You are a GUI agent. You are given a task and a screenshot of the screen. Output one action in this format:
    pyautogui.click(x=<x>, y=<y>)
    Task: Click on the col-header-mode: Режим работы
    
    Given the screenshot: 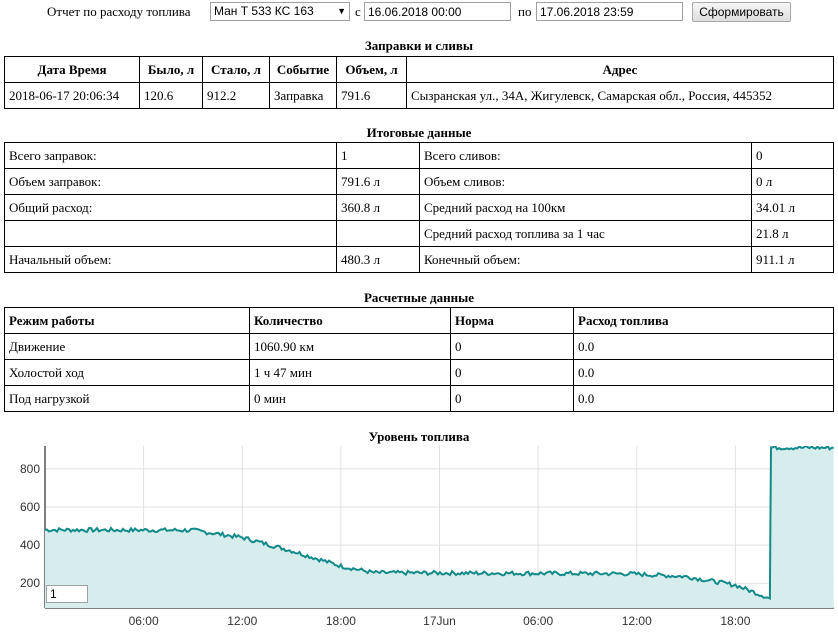 What is the action you would take?
    pyautogui.click(x=127, y=320)
    